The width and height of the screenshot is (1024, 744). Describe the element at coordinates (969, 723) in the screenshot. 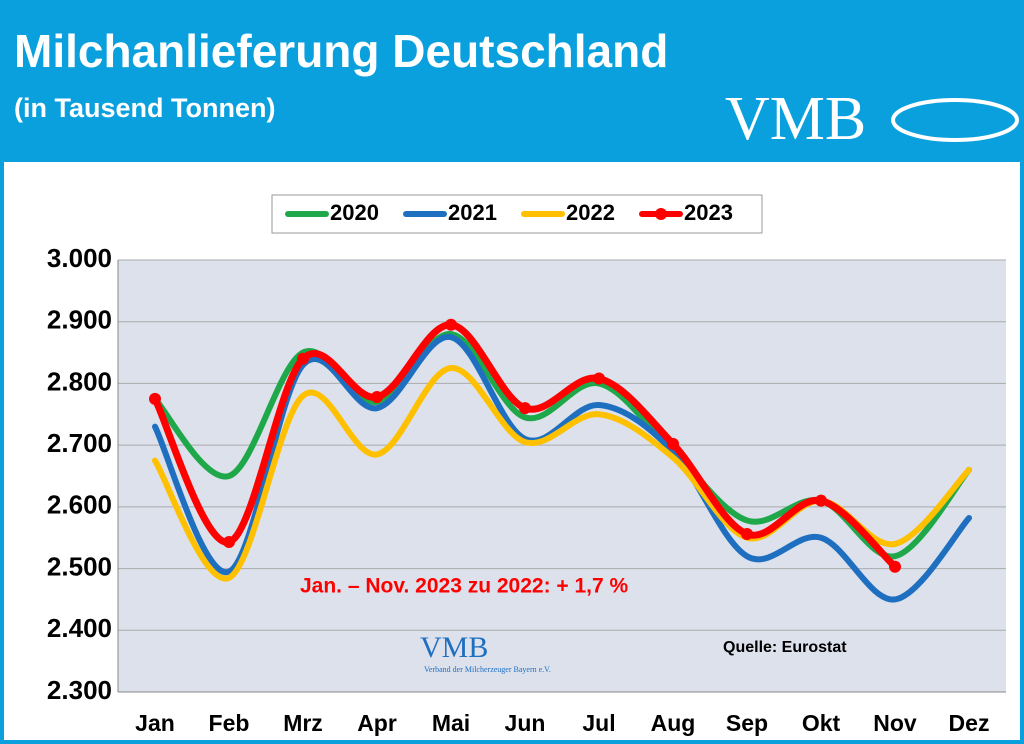

I see `x-tick-label: Dez` at that location.